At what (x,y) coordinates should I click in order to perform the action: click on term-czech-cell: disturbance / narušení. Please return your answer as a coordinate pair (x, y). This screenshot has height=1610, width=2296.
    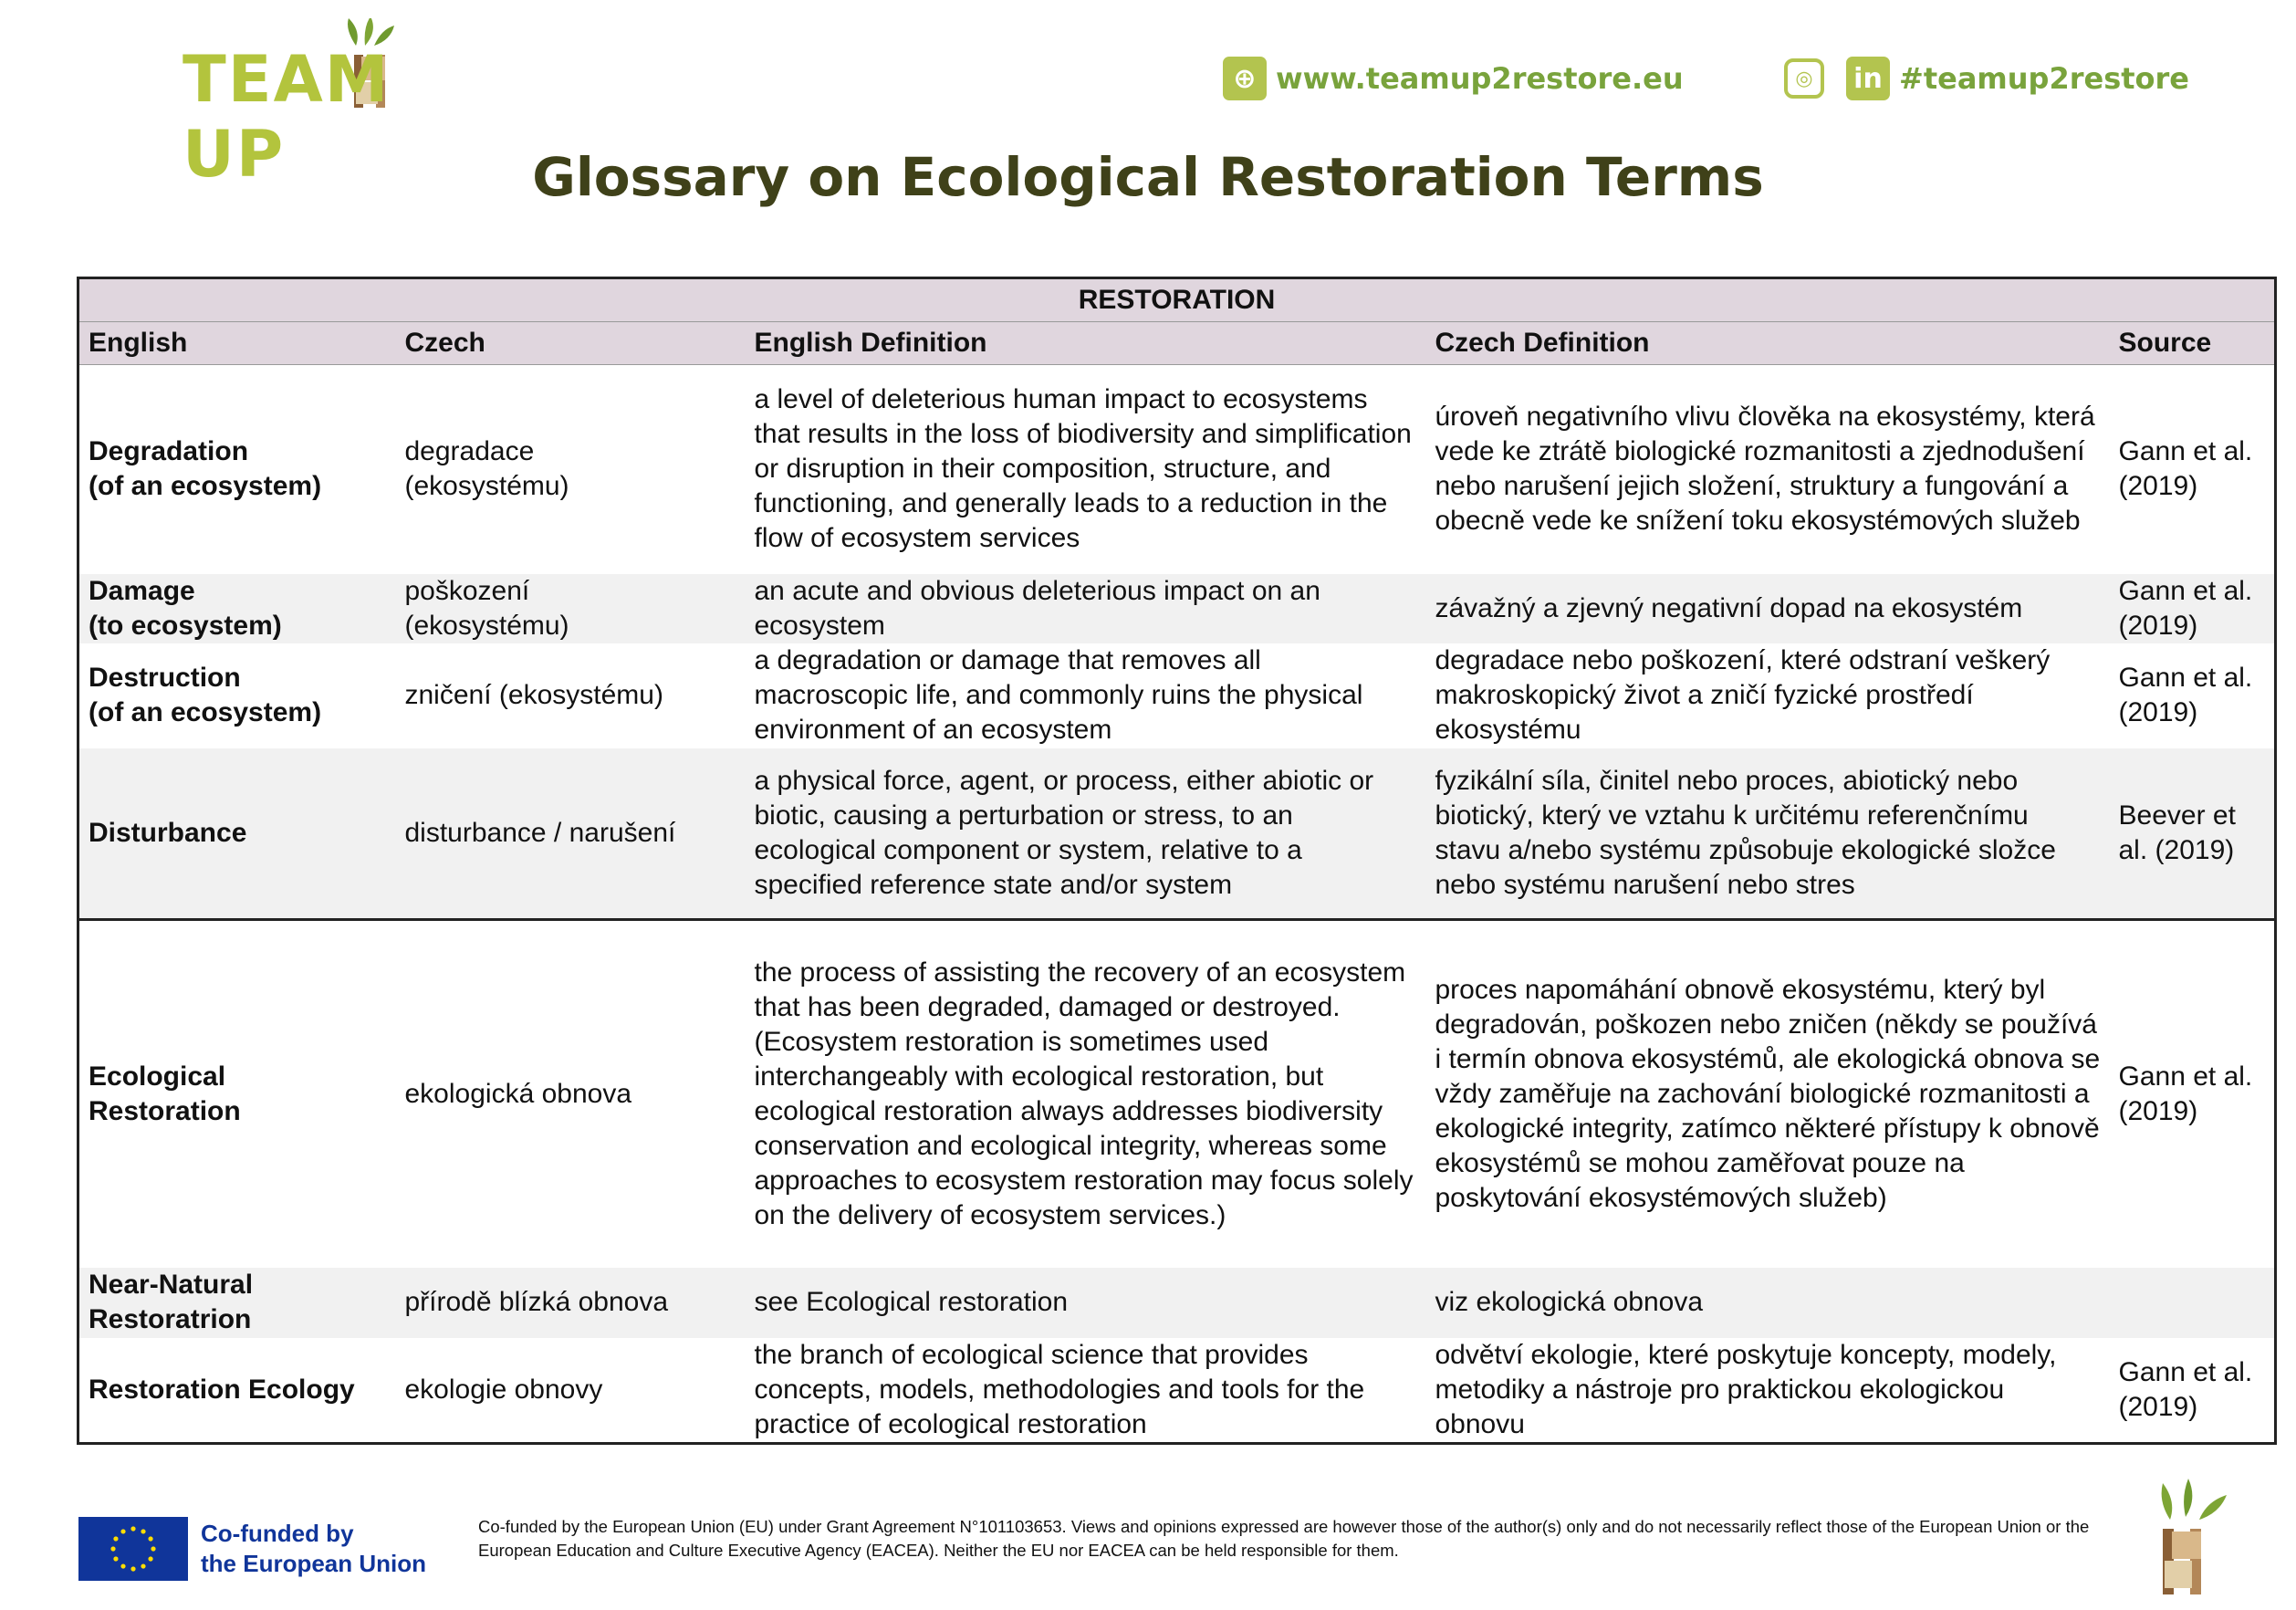
    Looking at the image, I should click on (570, 834).